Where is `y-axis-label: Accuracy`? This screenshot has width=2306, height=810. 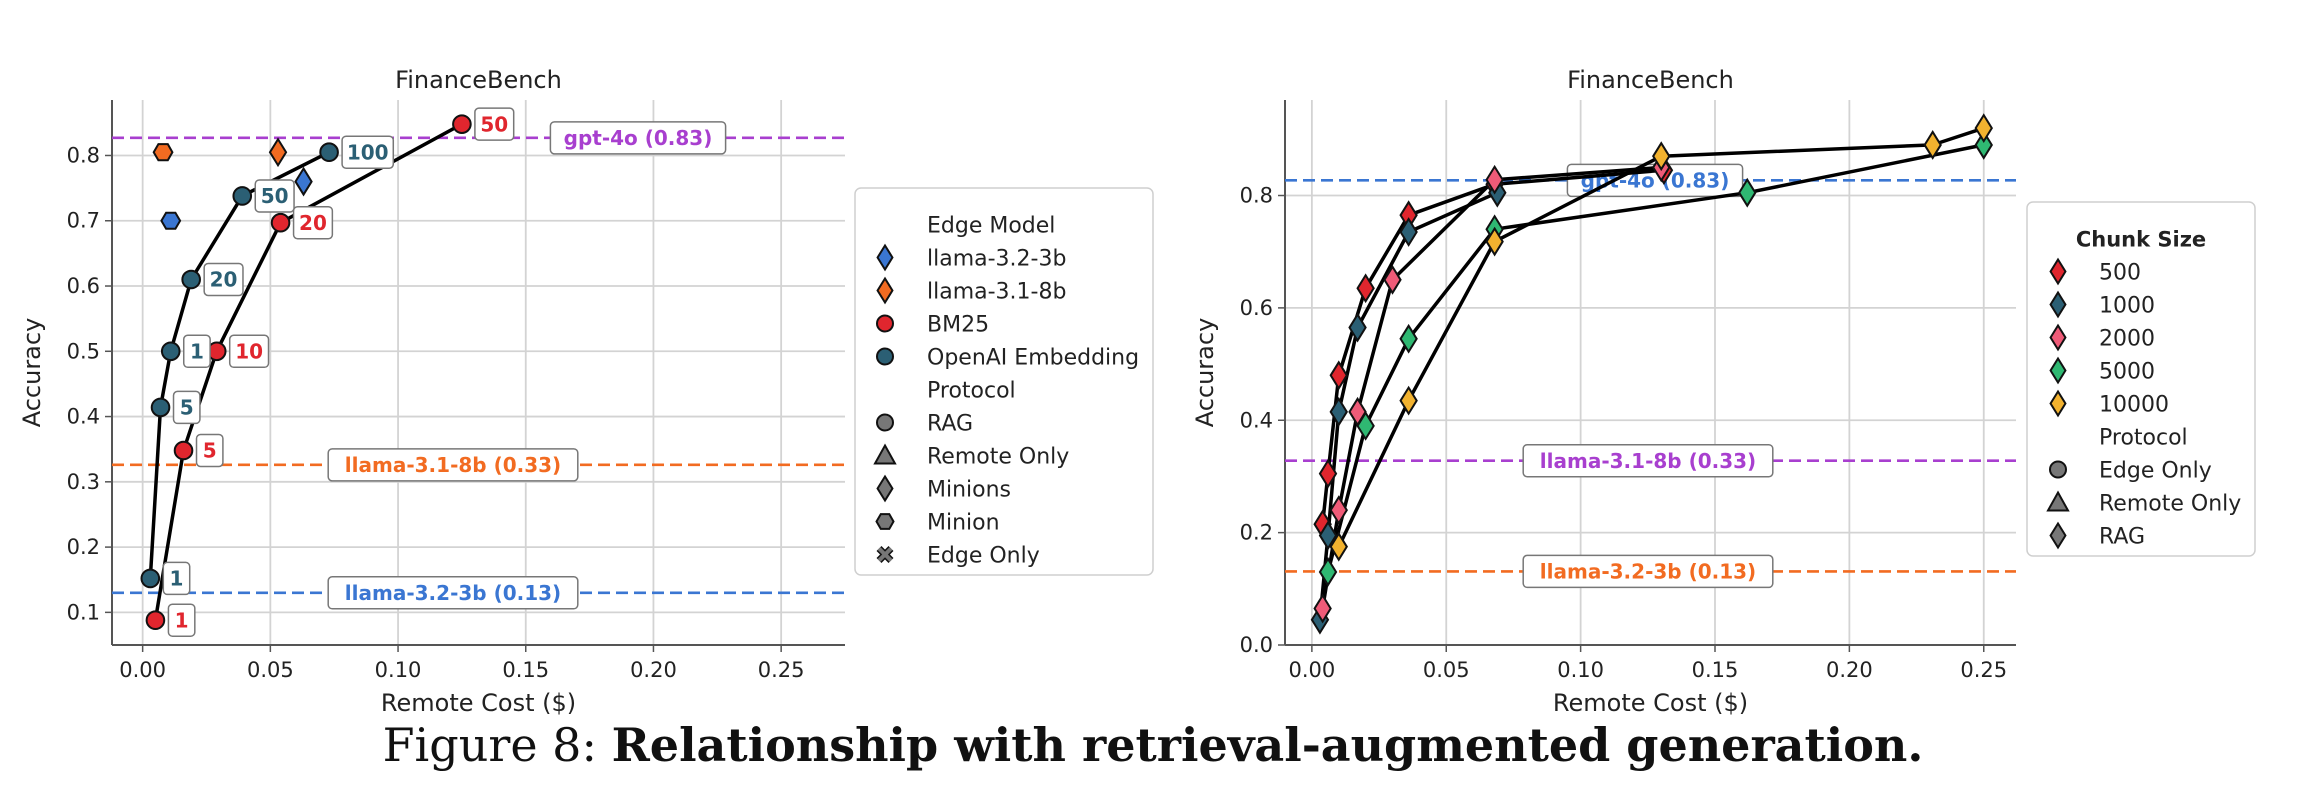 y-axis-label: Accuracy is located at coordinates (32, 373).